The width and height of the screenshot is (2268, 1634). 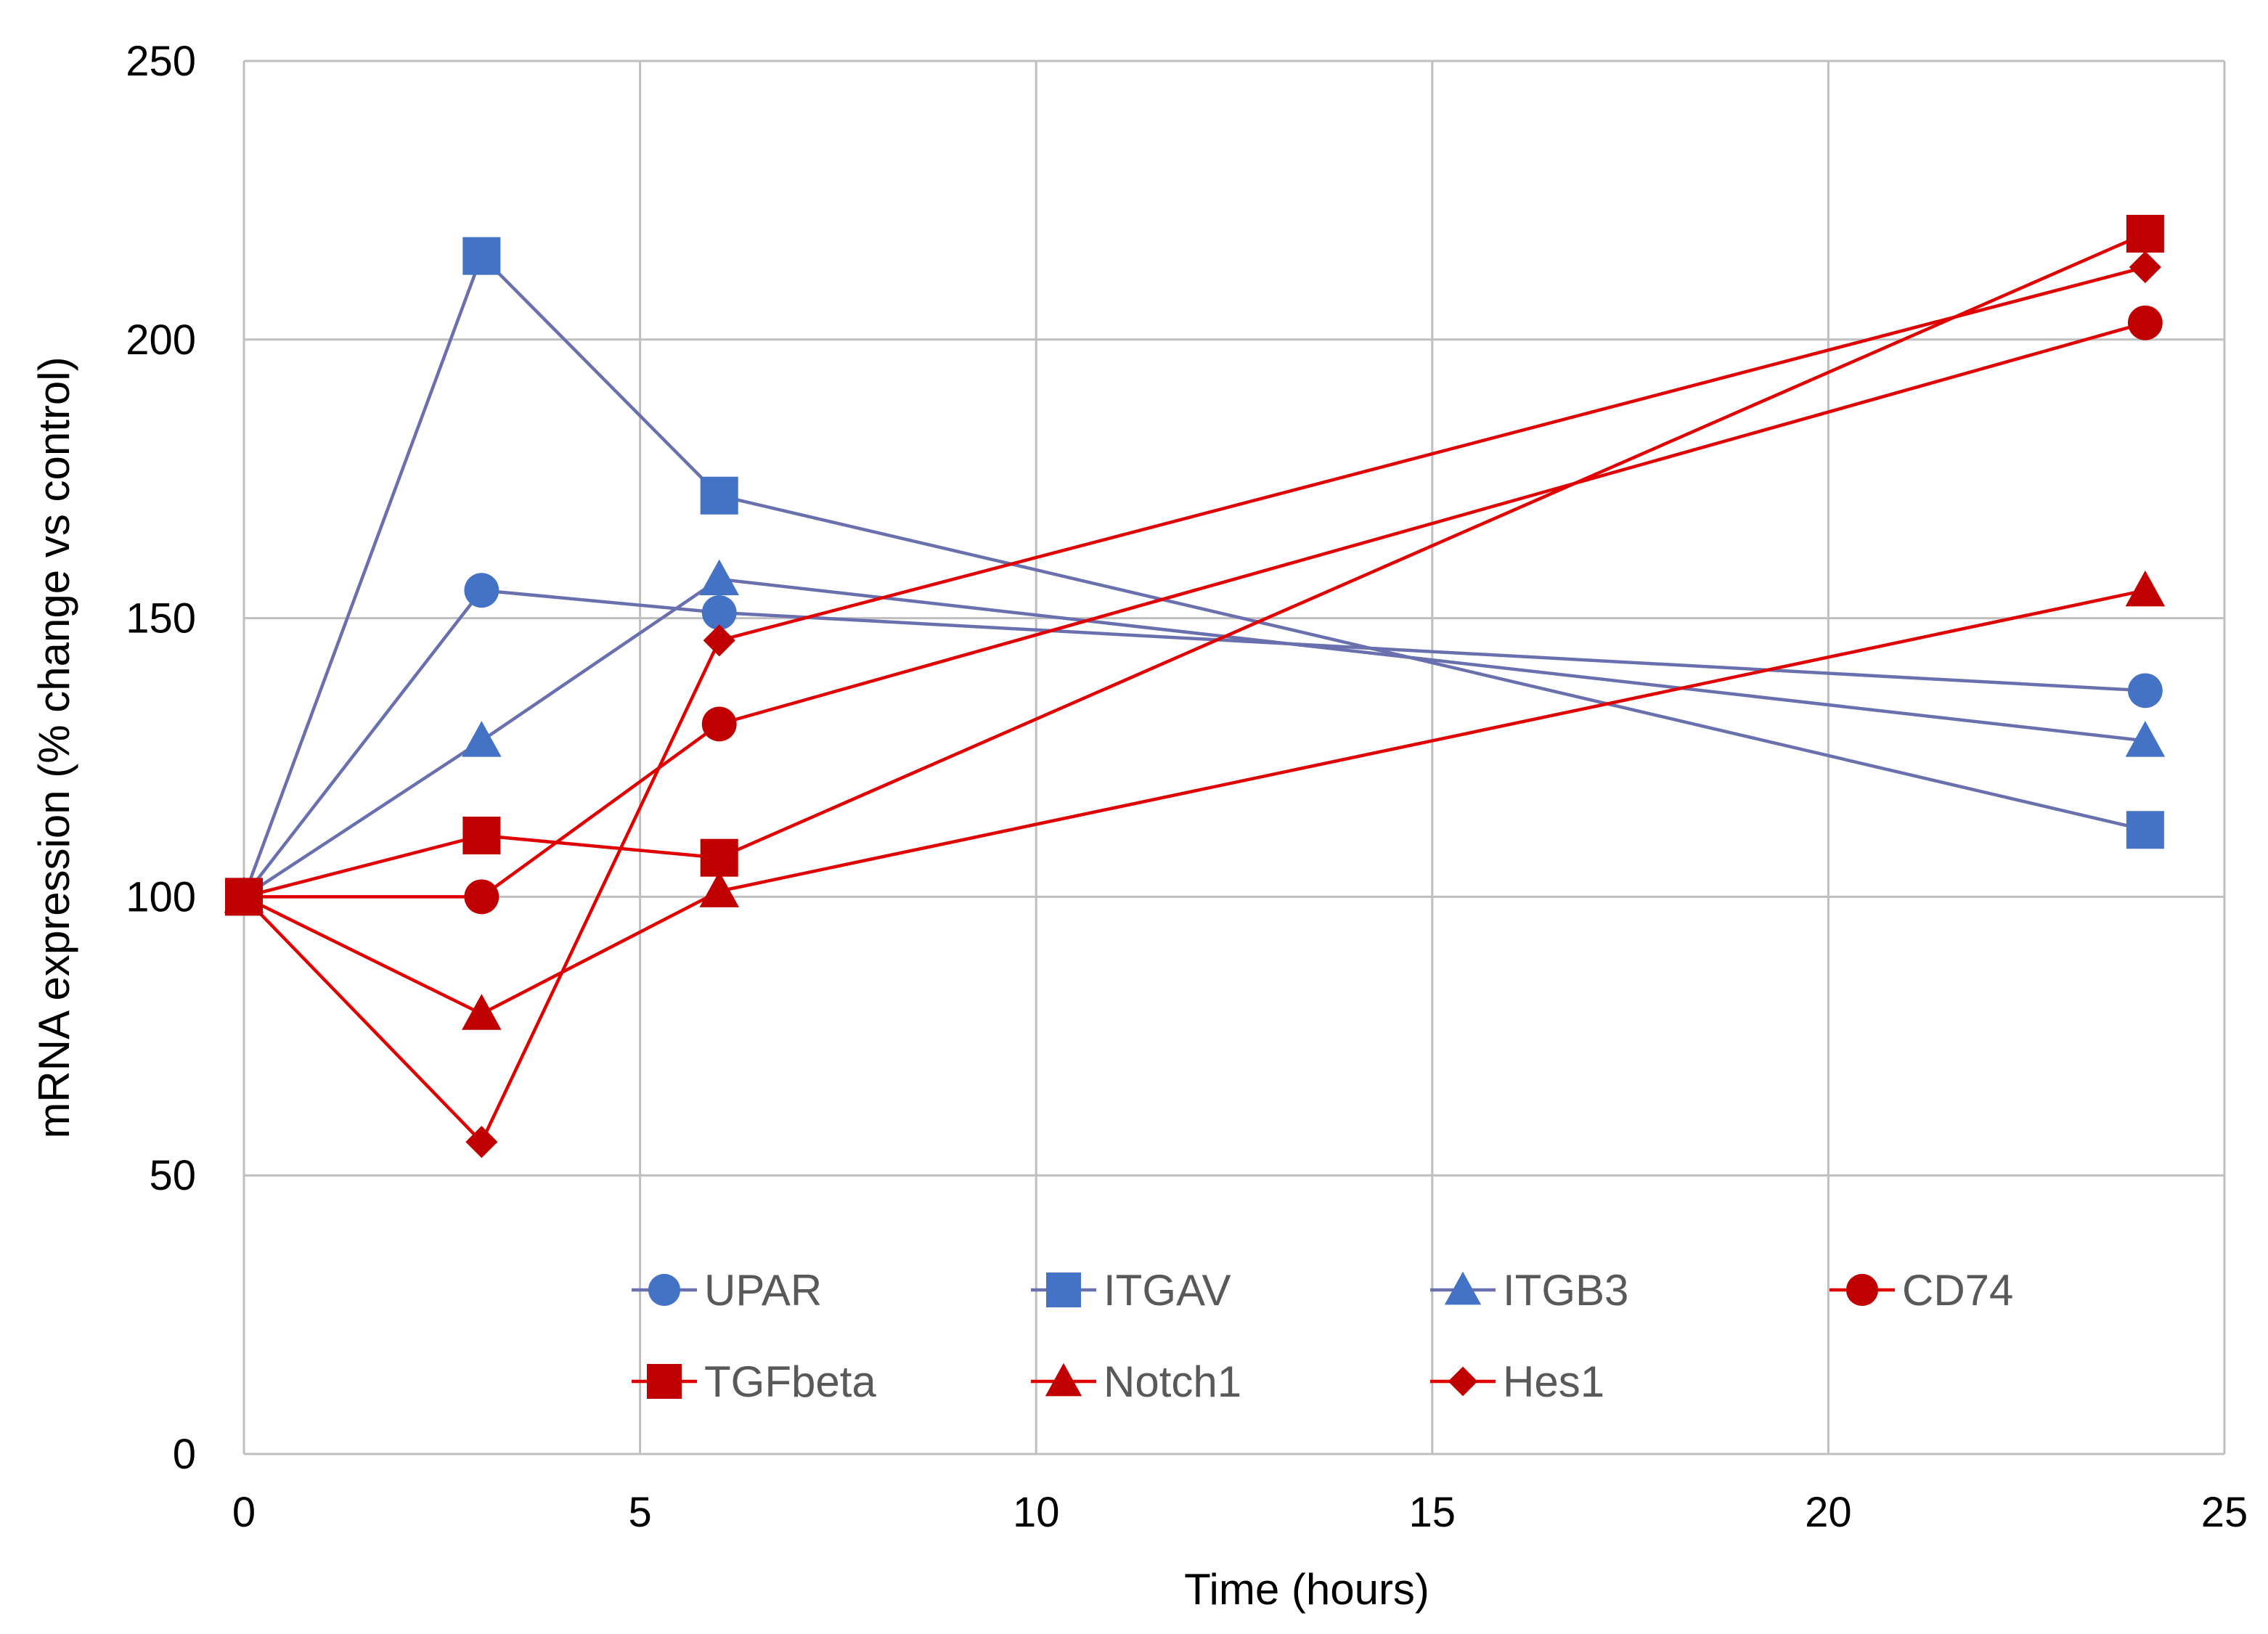 I want to click on legend-label: CD74, so click(x=1957, y=1290).